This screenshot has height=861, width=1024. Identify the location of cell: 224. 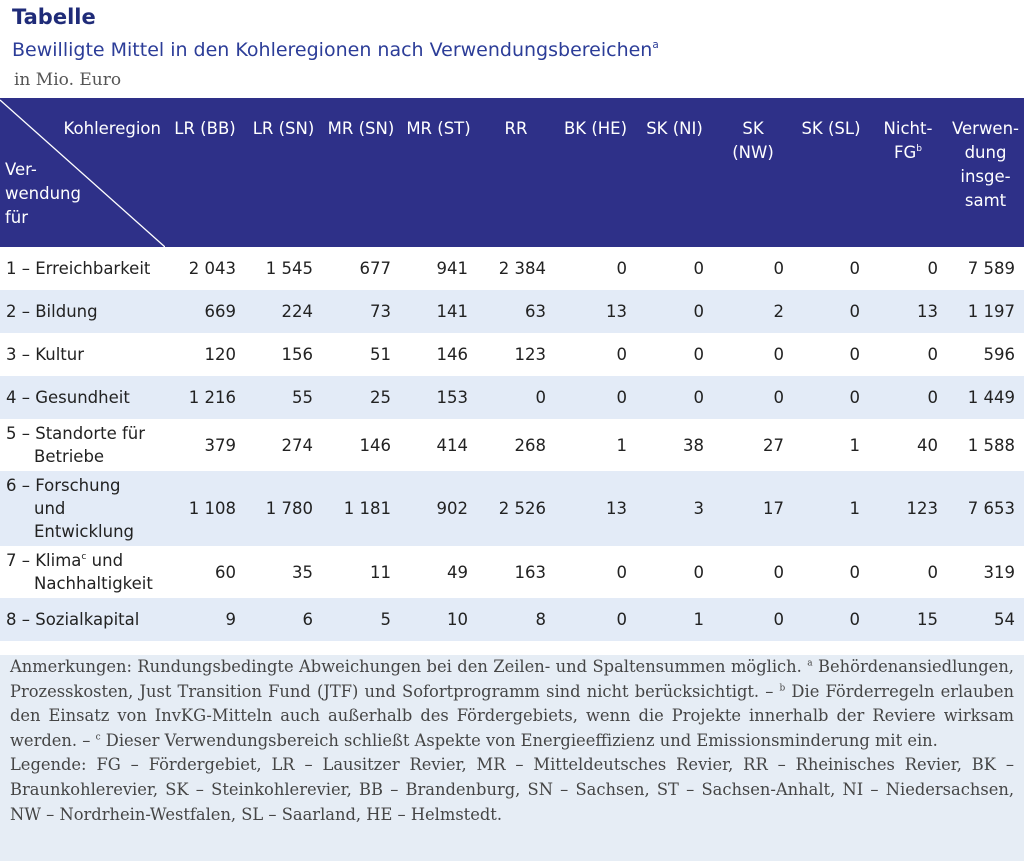
(283, 311).